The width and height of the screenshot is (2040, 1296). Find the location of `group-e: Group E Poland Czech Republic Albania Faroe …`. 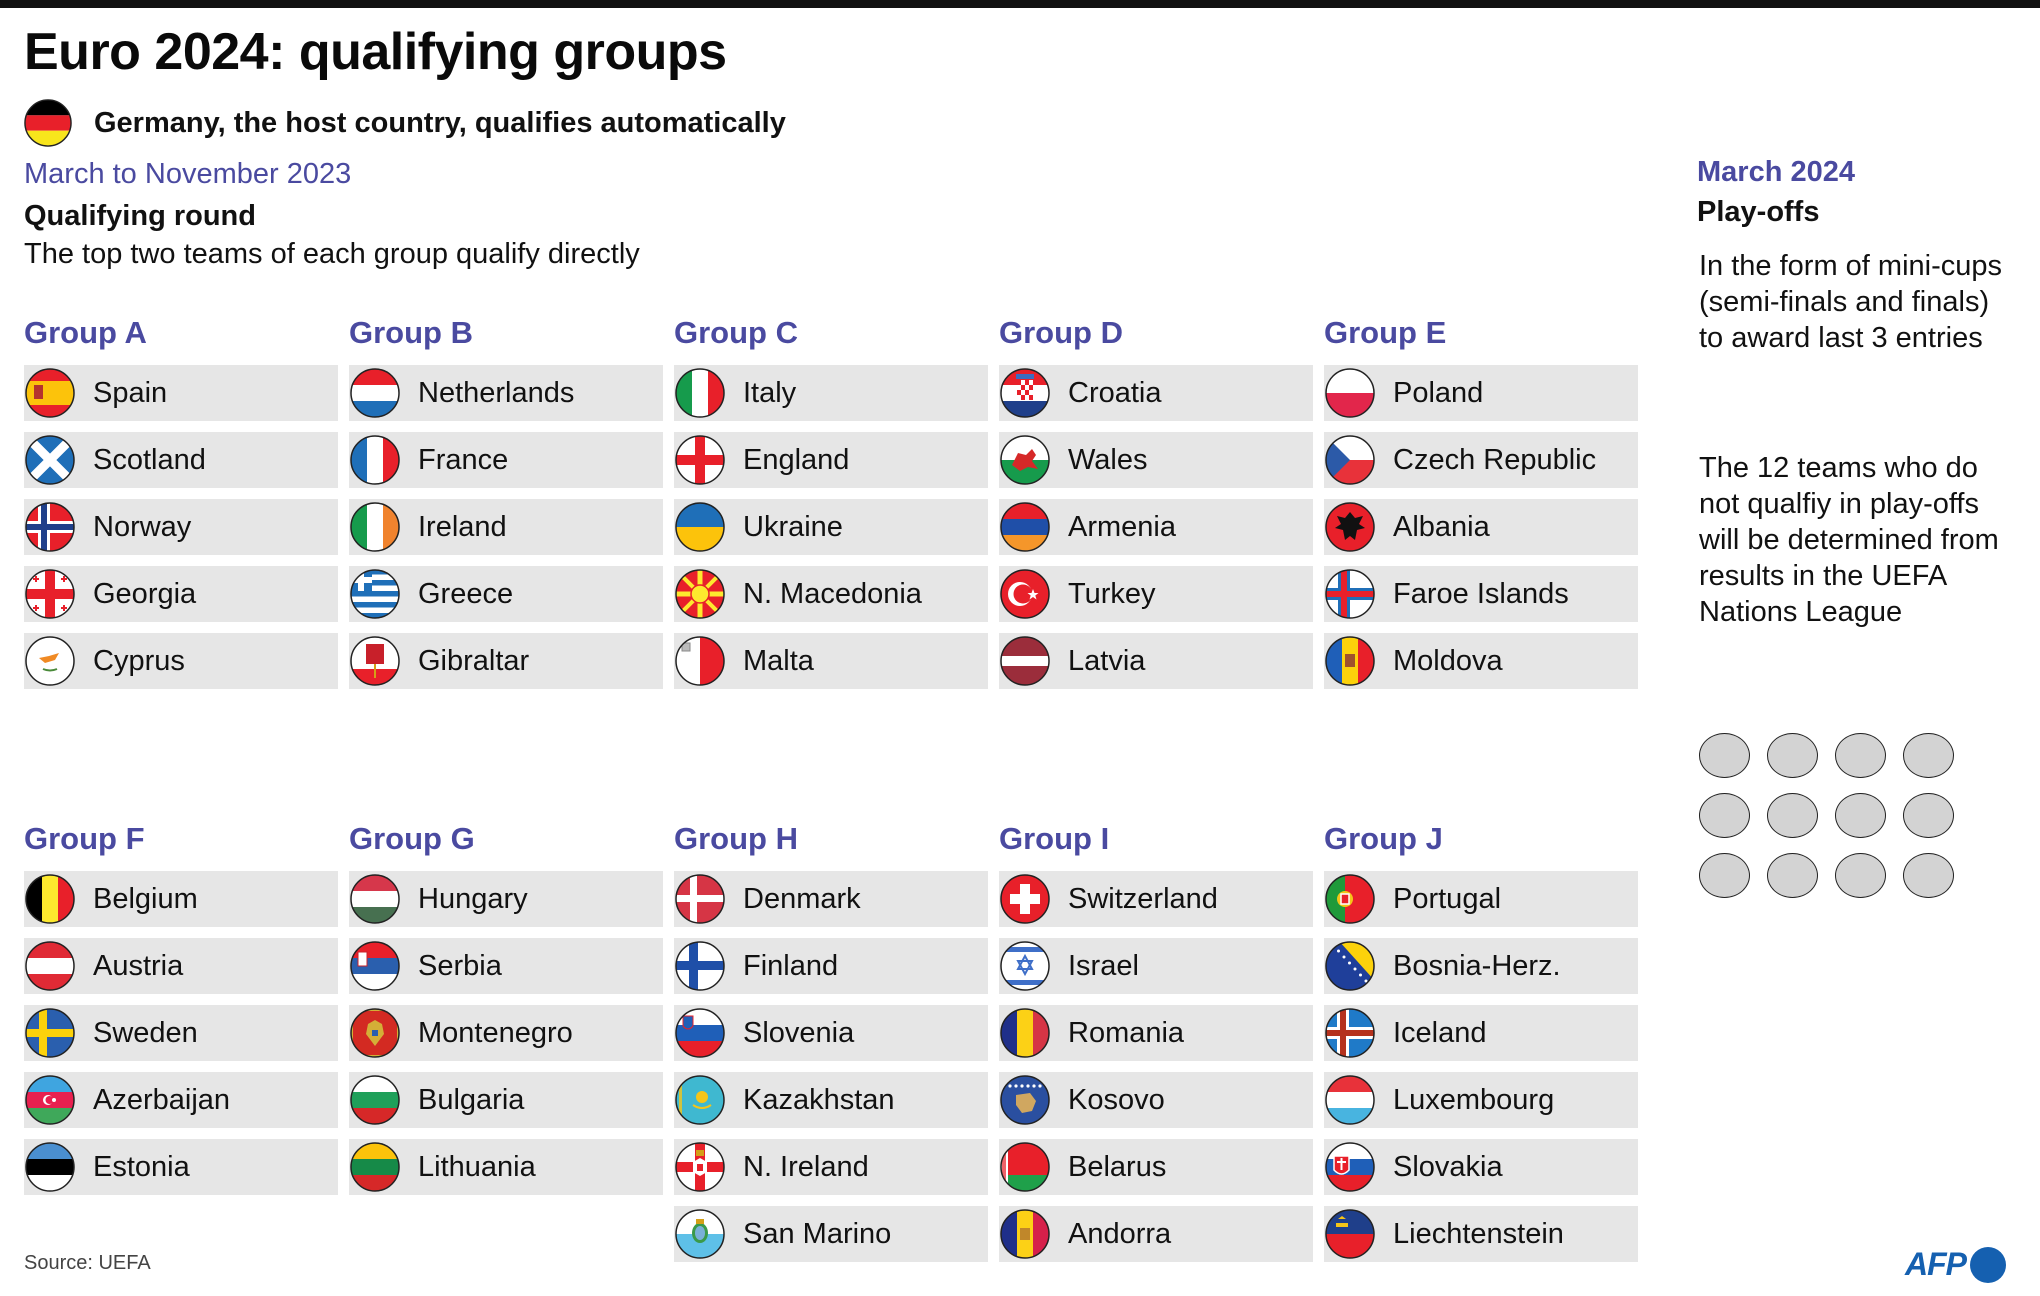

group-e: Group E Poland Czech Republic Albania Faroe … is located at coordinates (1481, 507).